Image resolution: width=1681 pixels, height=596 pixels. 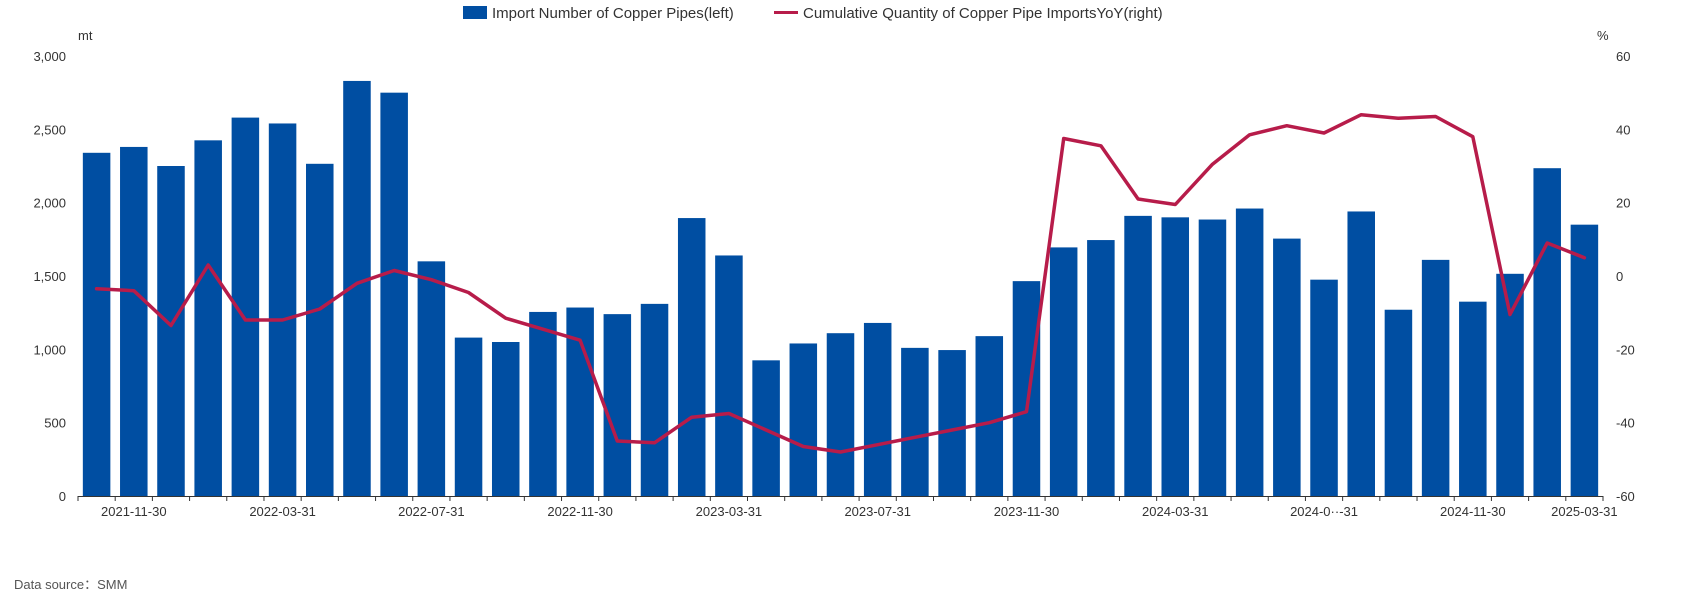 I want to click on x-tick-label: 2022-11-30, so click(x=580, y=511).